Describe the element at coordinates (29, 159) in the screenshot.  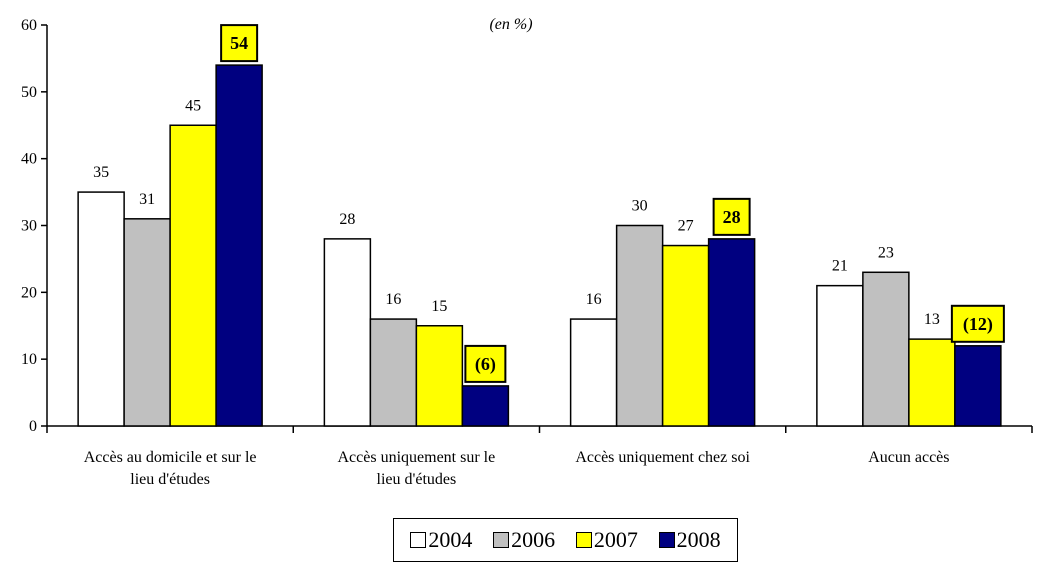
I see `y-tick-label: 40` at that location.